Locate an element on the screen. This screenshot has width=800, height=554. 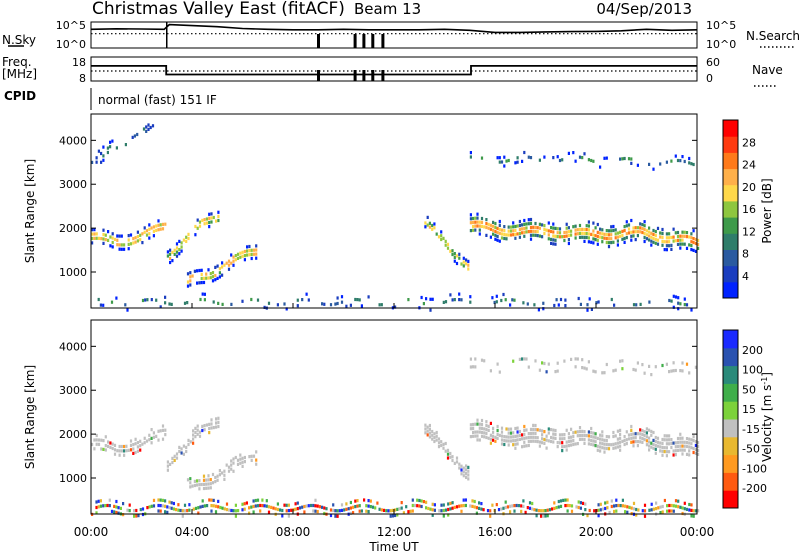
velocity-colorbar-swatch is located at coordinates (730, 392).